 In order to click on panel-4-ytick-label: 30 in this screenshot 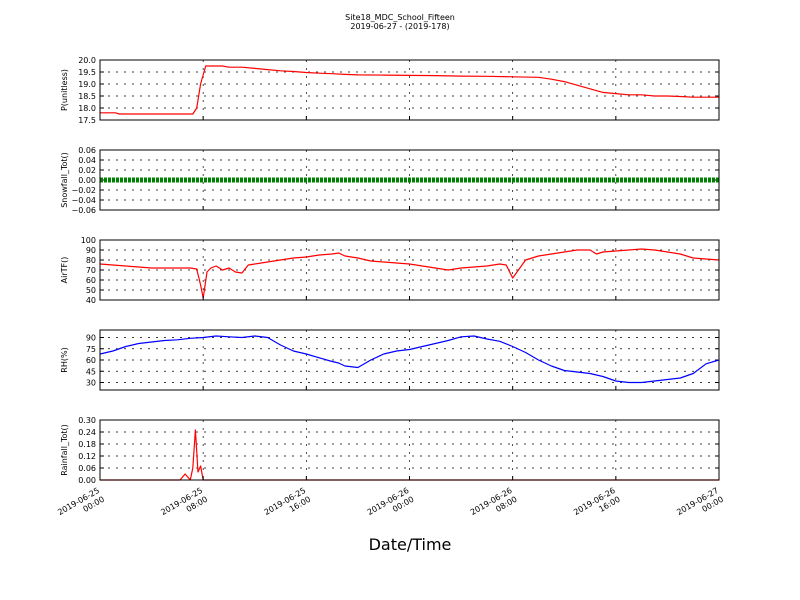, I will do `click(91, 383)`.